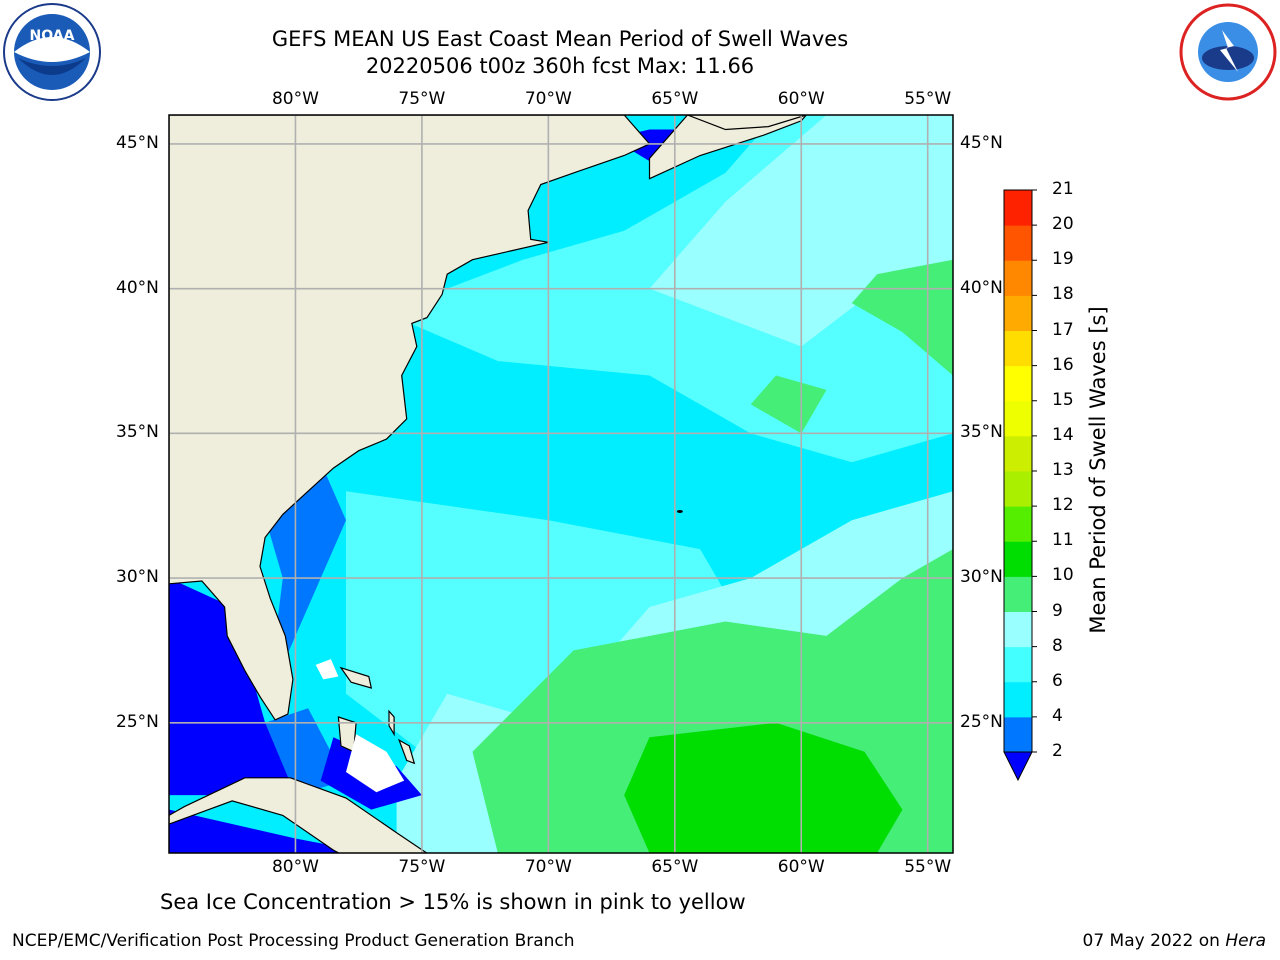 Image resolution: width=1280 pixels, height=960 pixels. I want to click on colorbar-level-label: 14, so click(1063, 434).